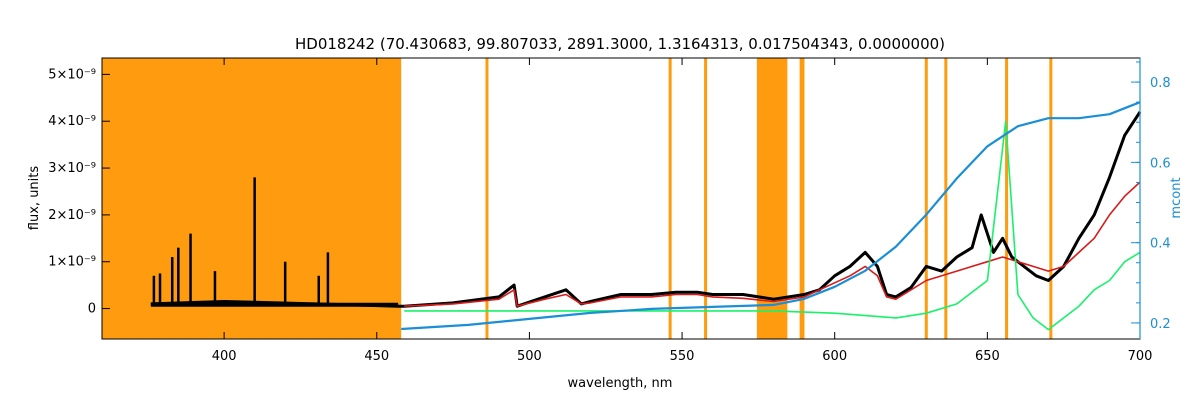 The height and width of the screenshot is (400, 1200). What do you see at coordinates (834, 356) in the screenshot?
I see `x-tick-label: 600` at bounding box center [834, 356].